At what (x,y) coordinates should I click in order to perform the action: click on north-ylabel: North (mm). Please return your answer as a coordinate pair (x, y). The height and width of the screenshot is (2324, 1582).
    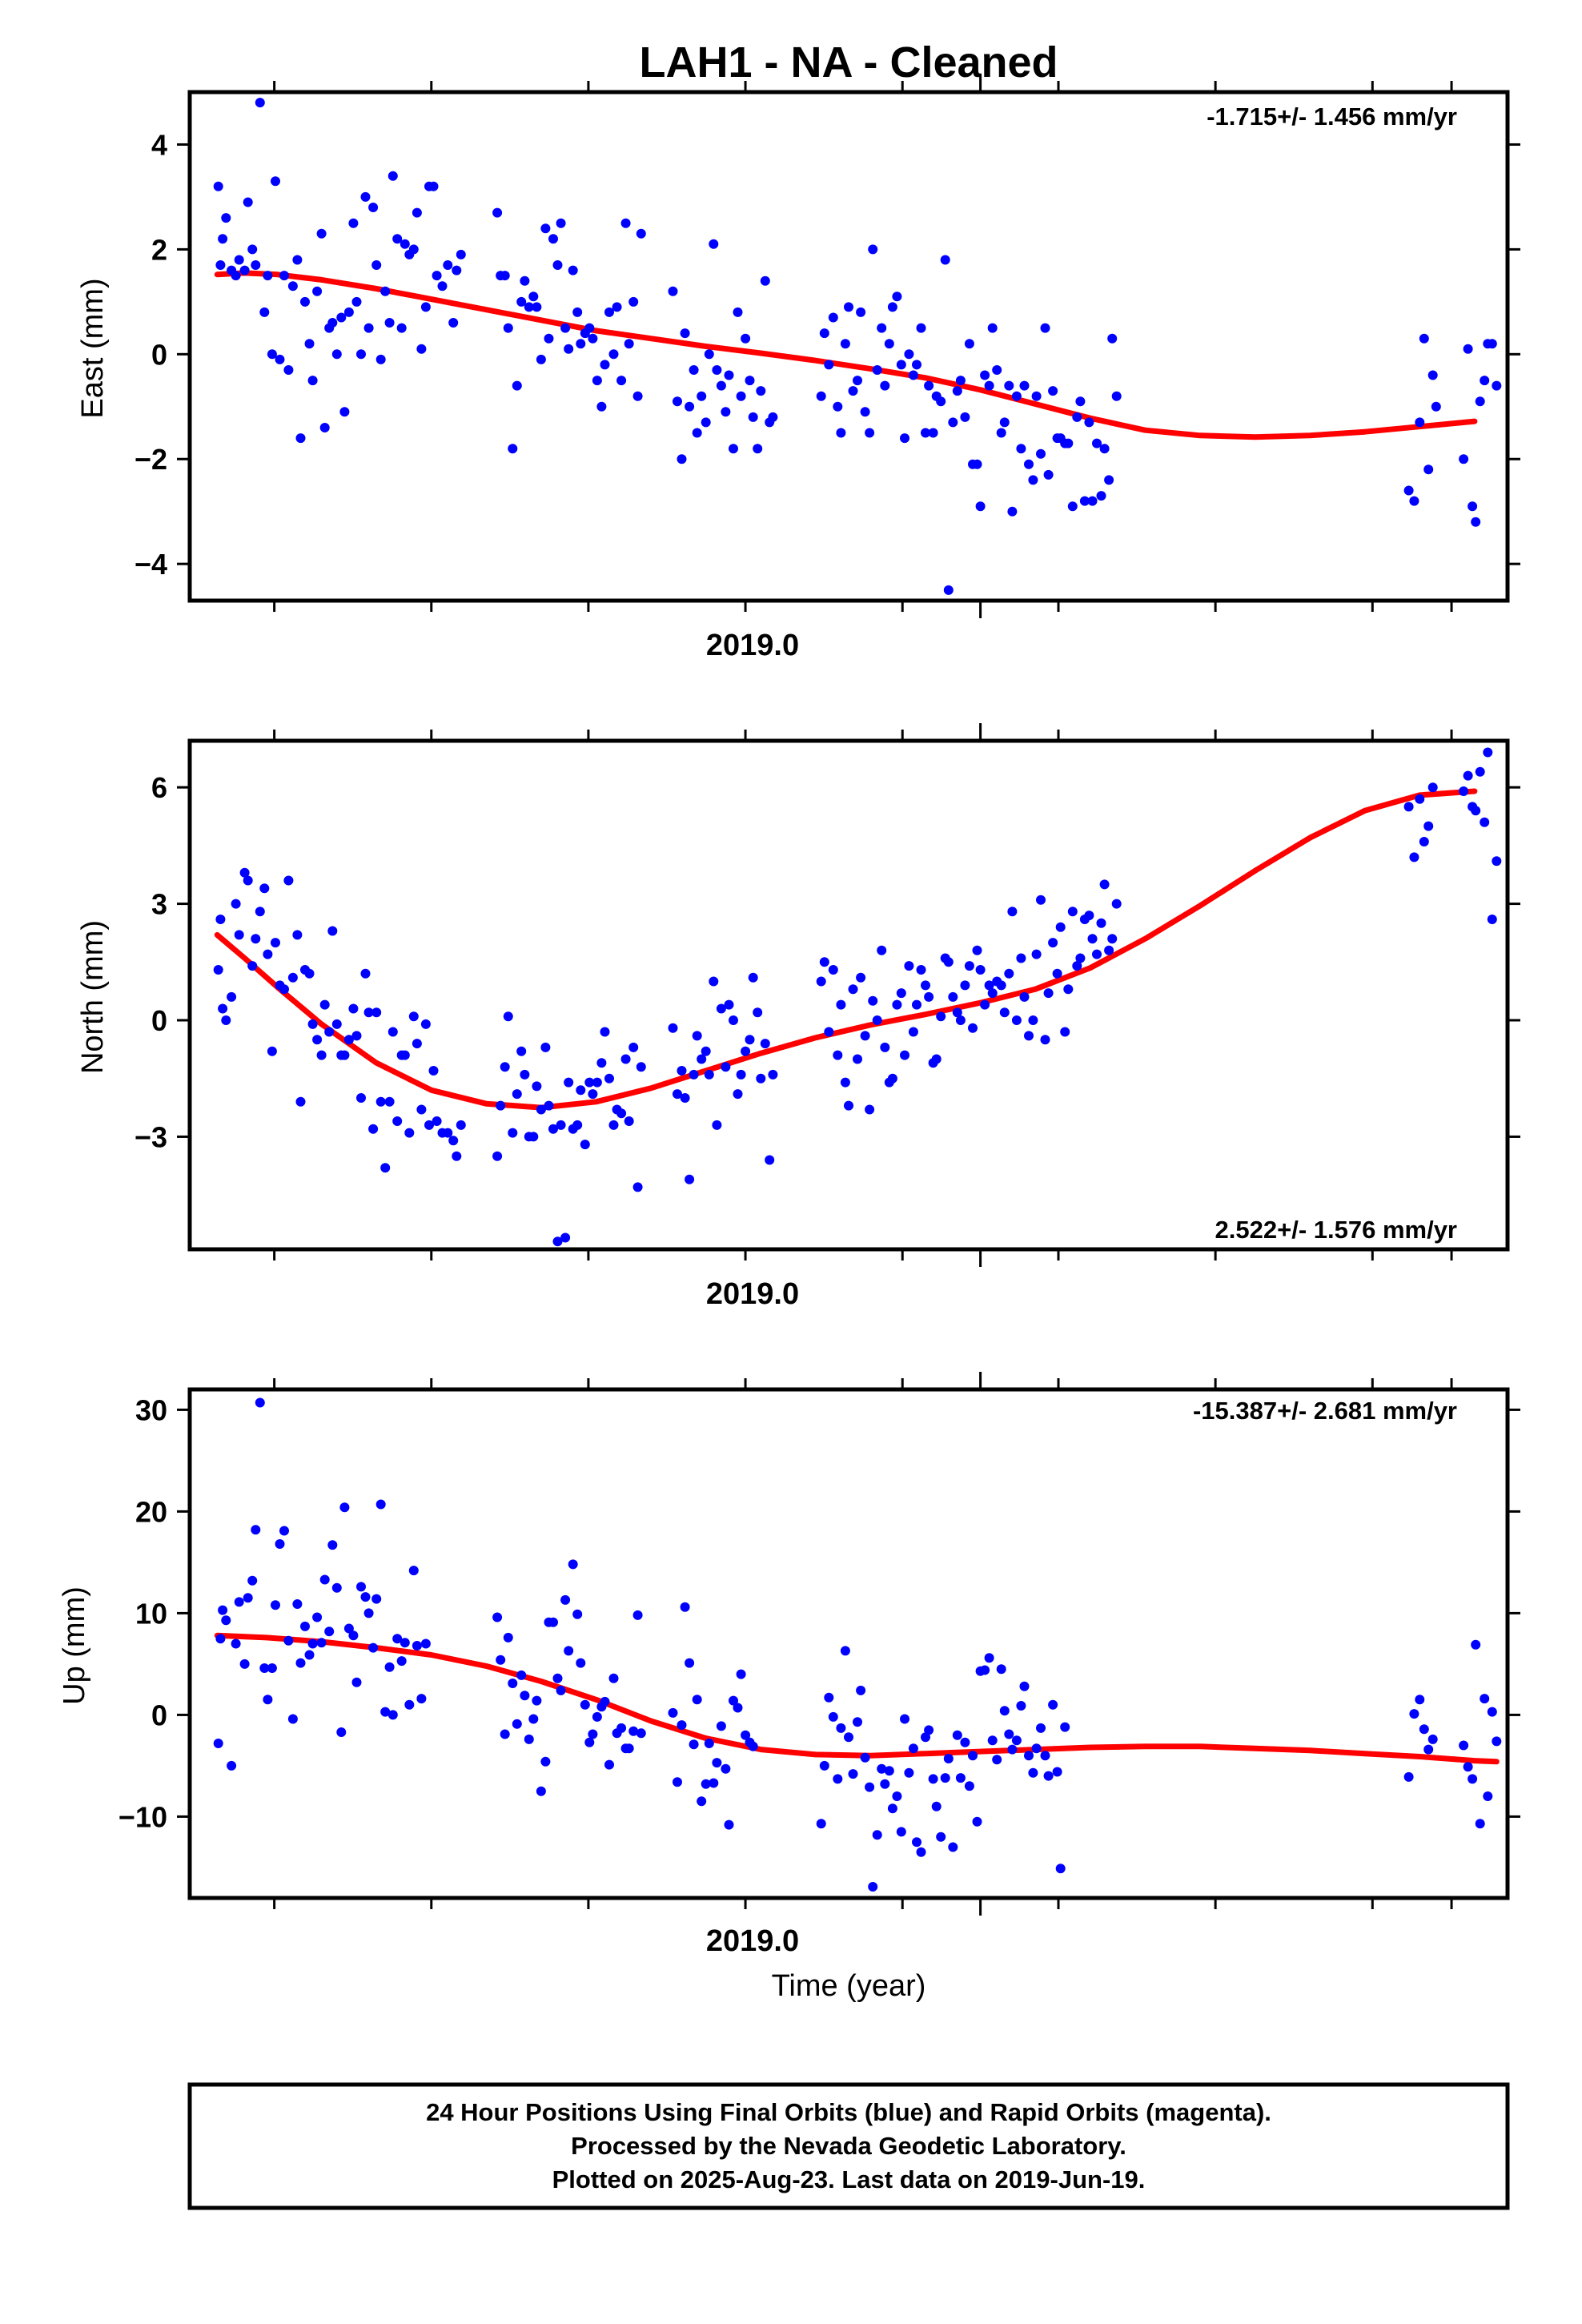
    Looking at the image, I should click on (93, 997).